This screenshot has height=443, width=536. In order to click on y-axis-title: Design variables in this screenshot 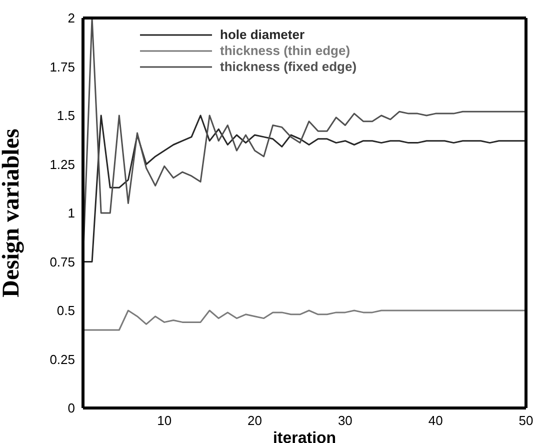, I will do `click(12, 213)`.